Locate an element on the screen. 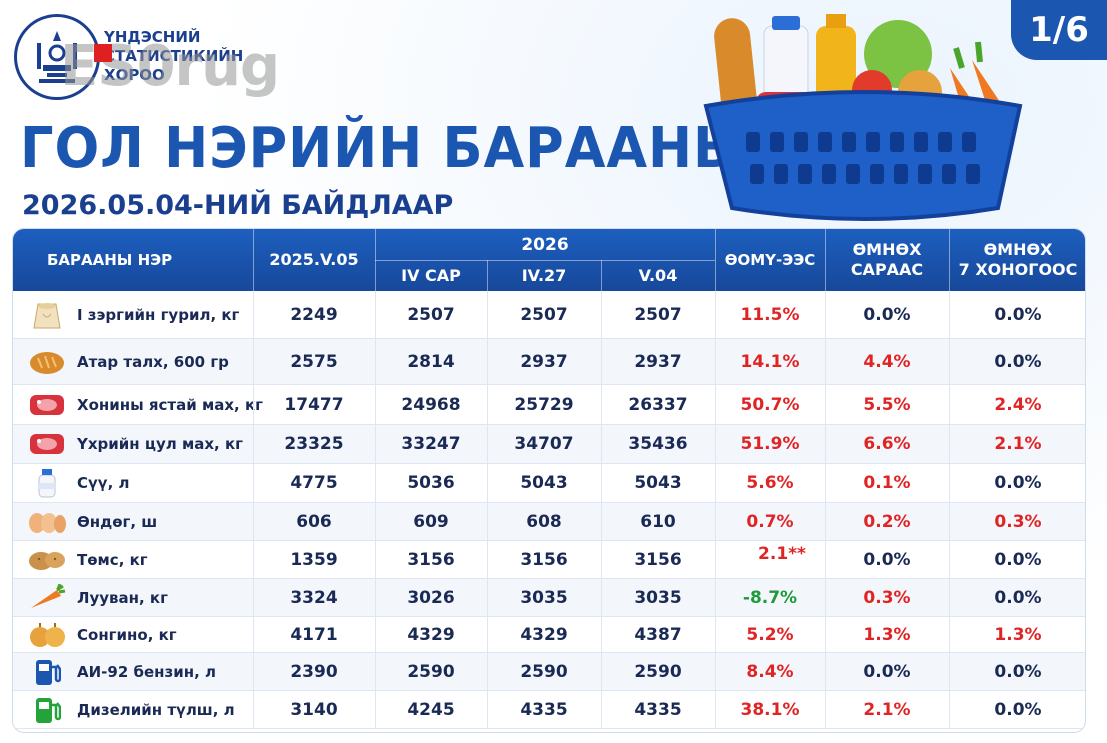 The width and height of the screenshot is (1107, 743). product-cell: Сүү, л is located at coordinates (133, 483).